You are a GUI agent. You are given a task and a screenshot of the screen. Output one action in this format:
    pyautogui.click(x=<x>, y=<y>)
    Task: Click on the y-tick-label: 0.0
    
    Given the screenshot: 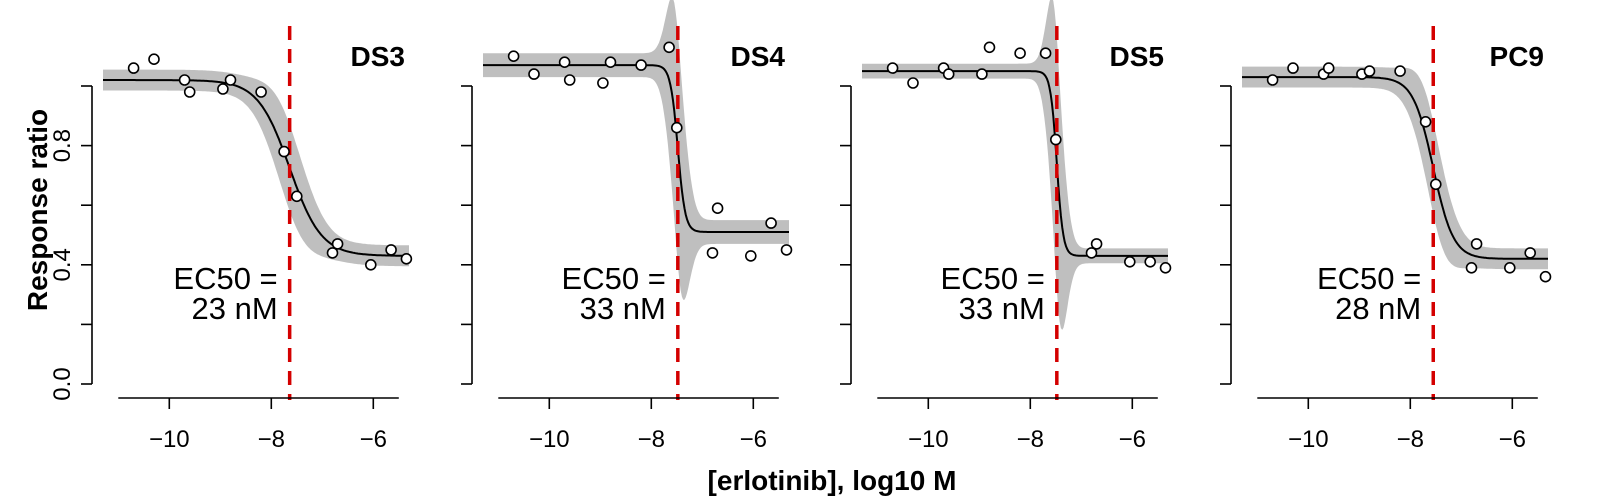 What is the action you would take?
    pyautogui.click(x=62, y=383)
    